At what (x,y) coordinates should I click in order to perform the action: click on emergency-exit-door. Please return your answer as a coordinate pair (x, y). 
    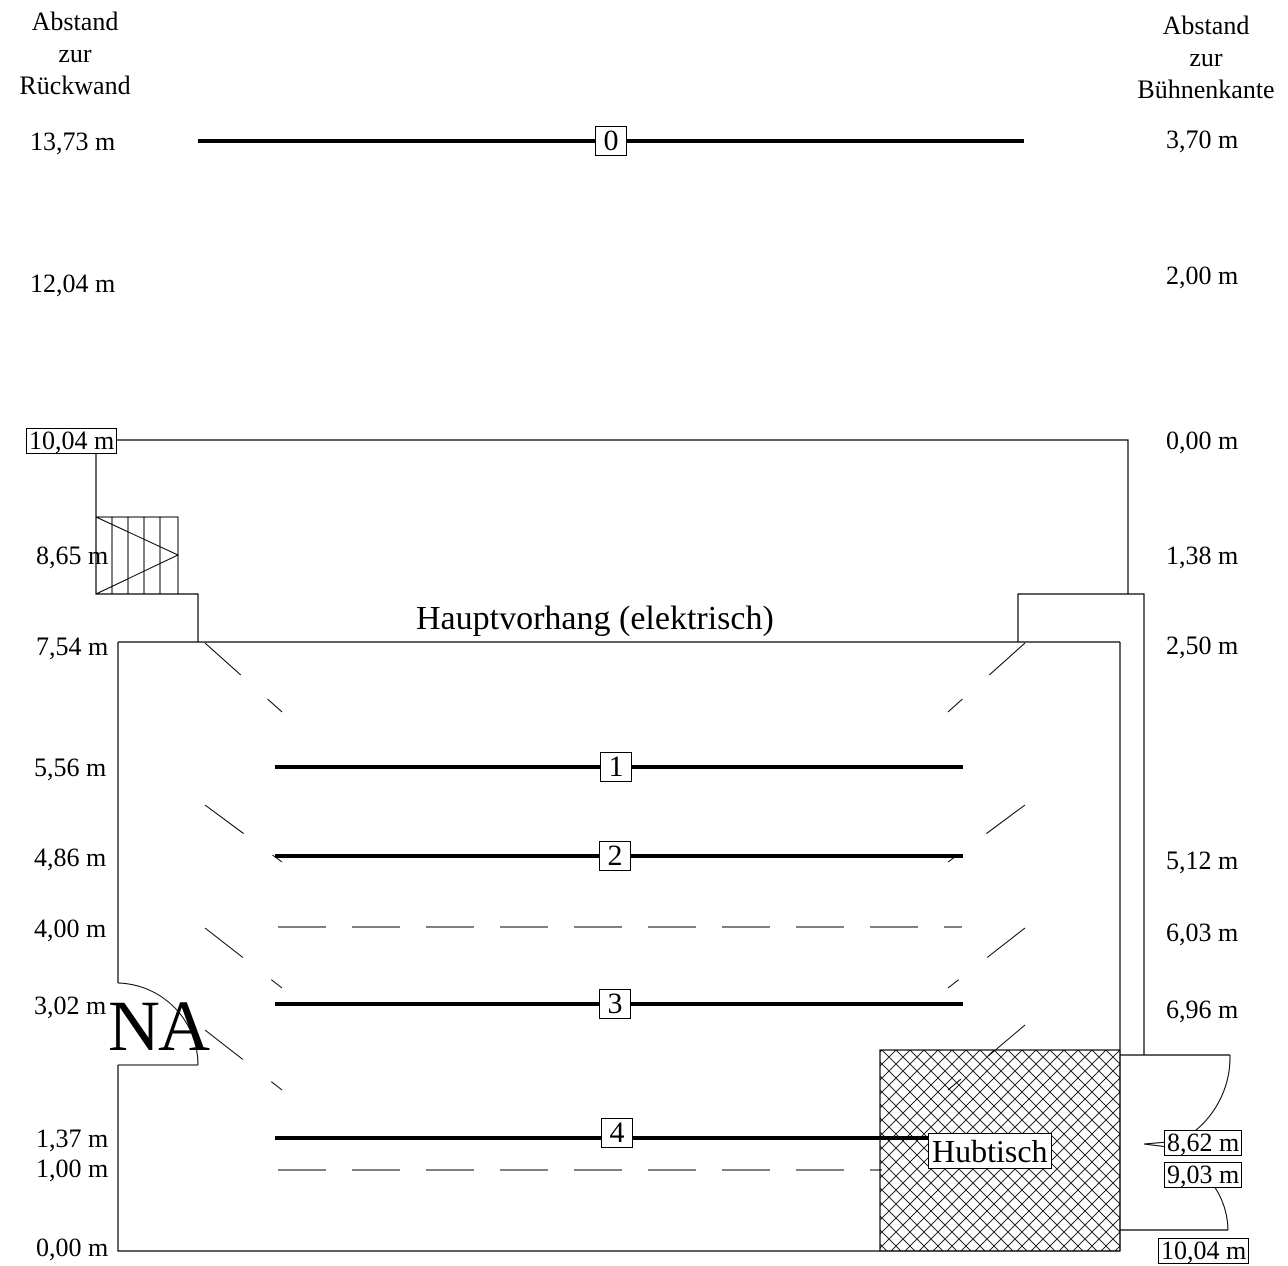
    Looking at the image, I should click on (158, 1024).